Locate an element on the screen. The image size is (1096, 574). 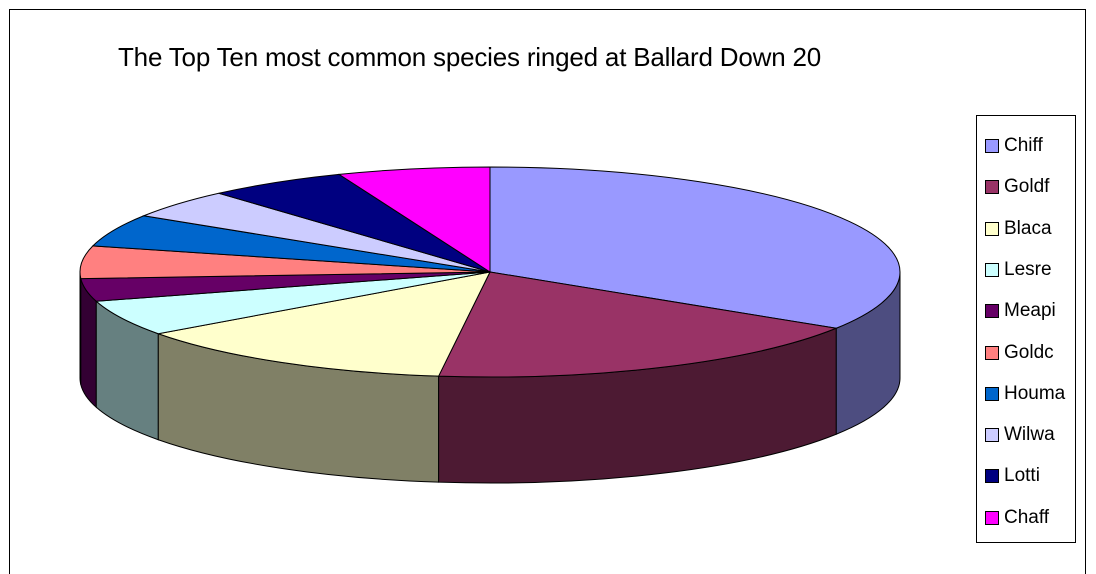
legend-label: Chiff is located at coordinates (1023, 145).